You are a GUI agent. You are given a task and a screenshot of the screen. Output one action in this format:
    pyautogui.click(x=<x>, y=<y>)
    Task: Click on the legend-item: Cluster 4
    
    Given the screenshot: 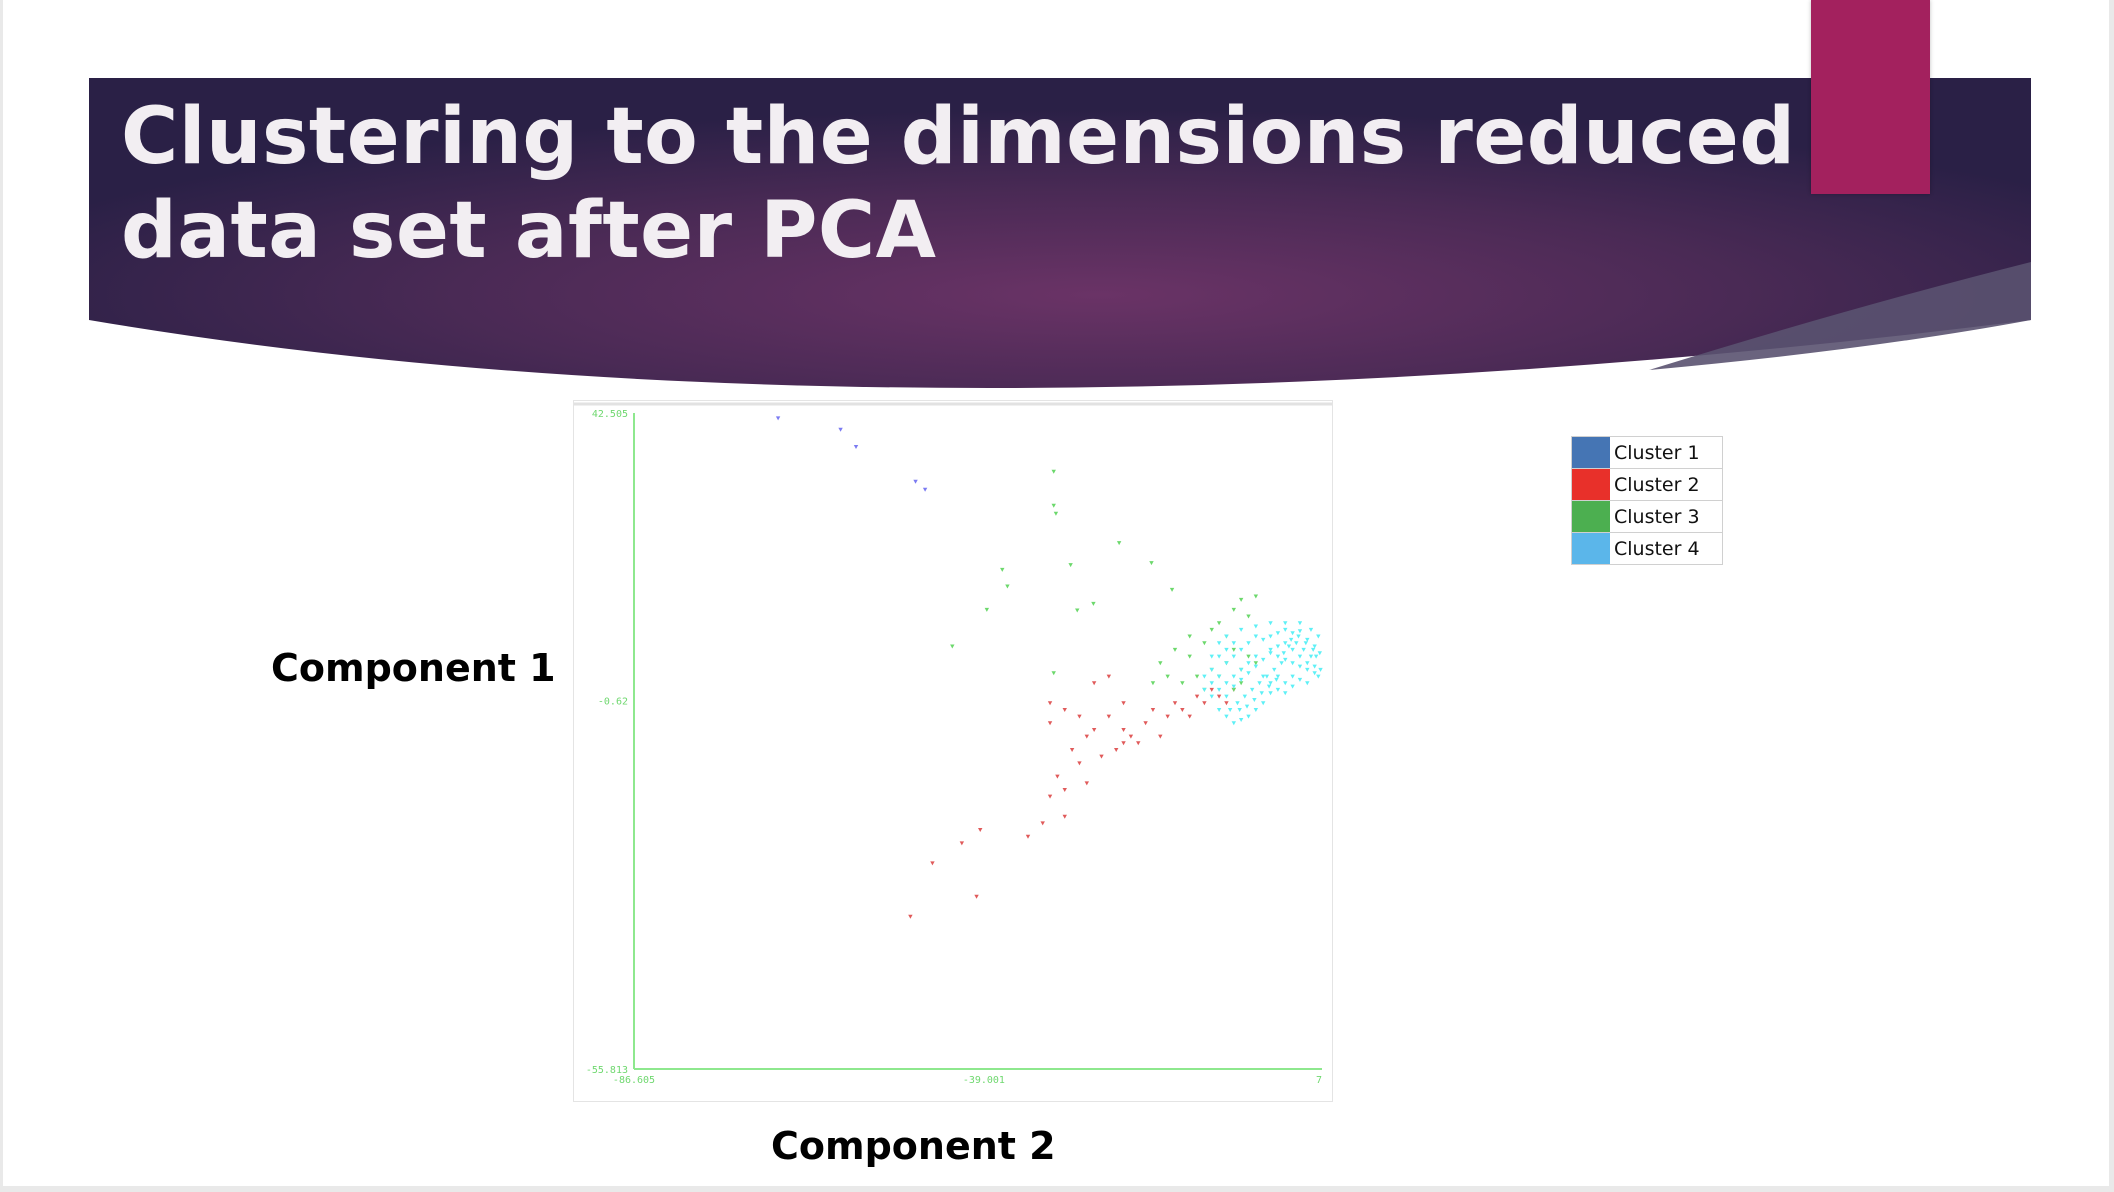 What is the action you would take?
    pyautogui.click(x=1647, y=548)
    